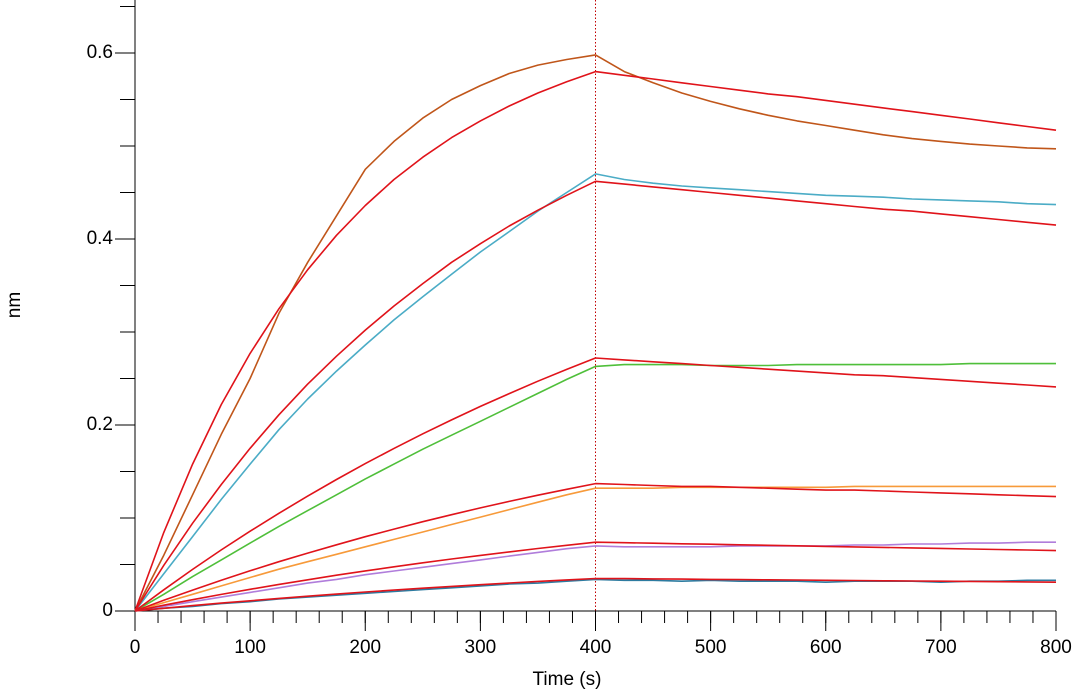  I want to click on x-tick-label: 500, so click(711, 647).